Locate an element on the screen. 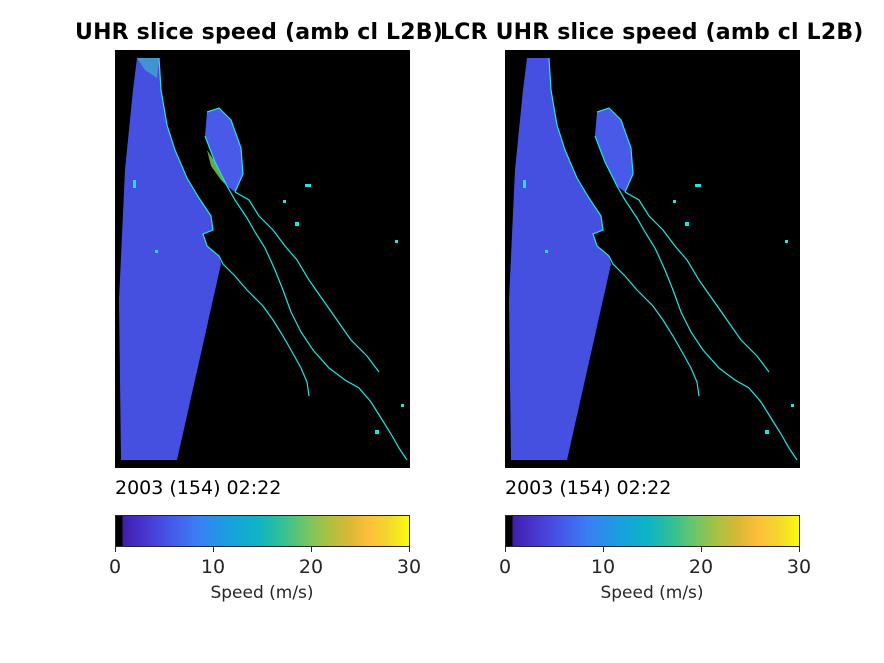  left-ticklabel: 20 is located at coordinates (311, 567).